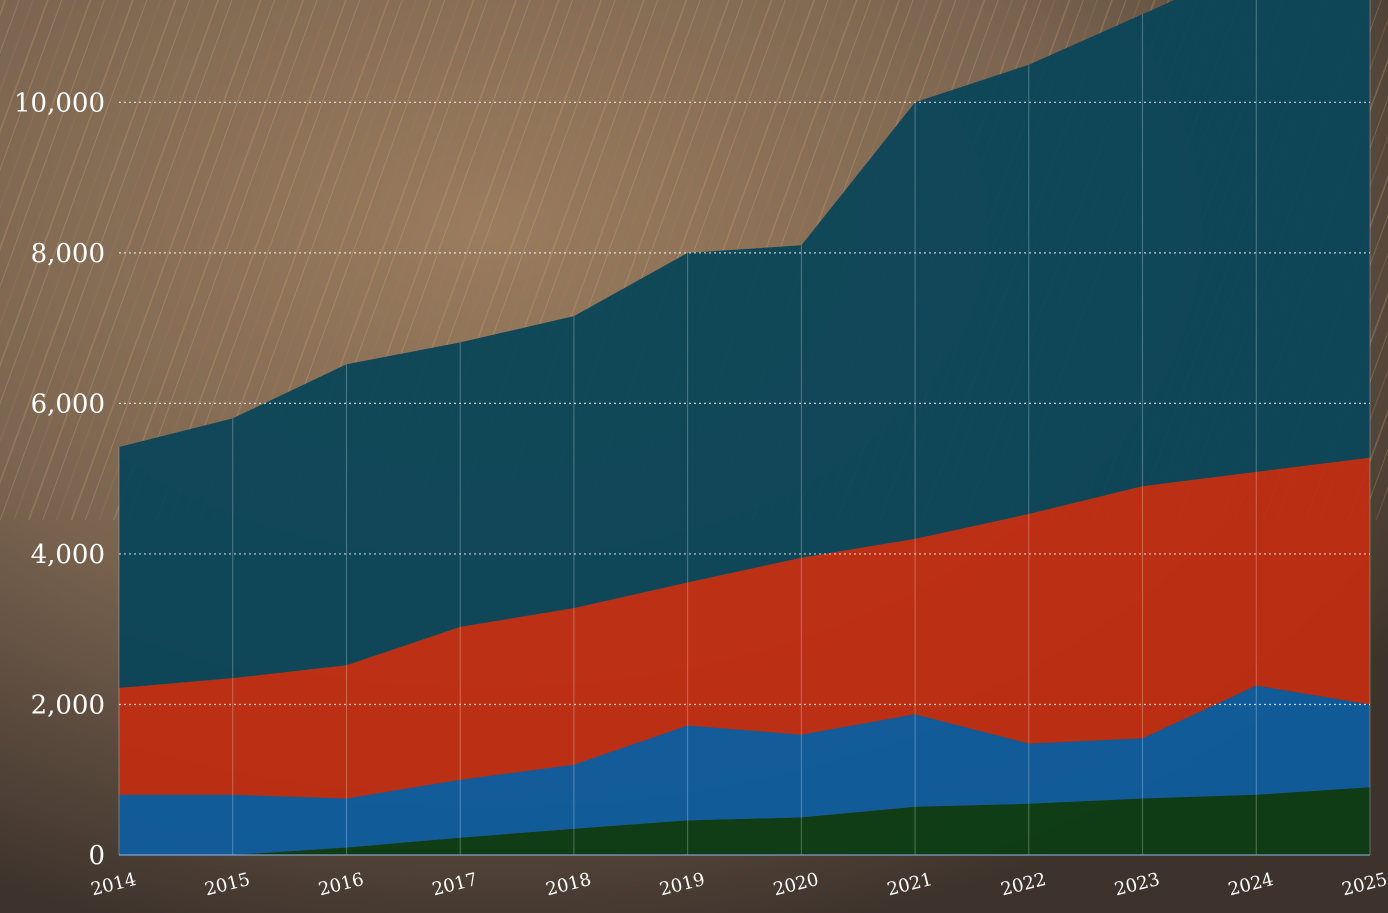 Image resolution: width=1388 pixels, height=913 pixels. What do you see at coordinates (59, 103) in the screenshot?
I see `y-tick-label: 10,000` at bounding box center [59, 103].